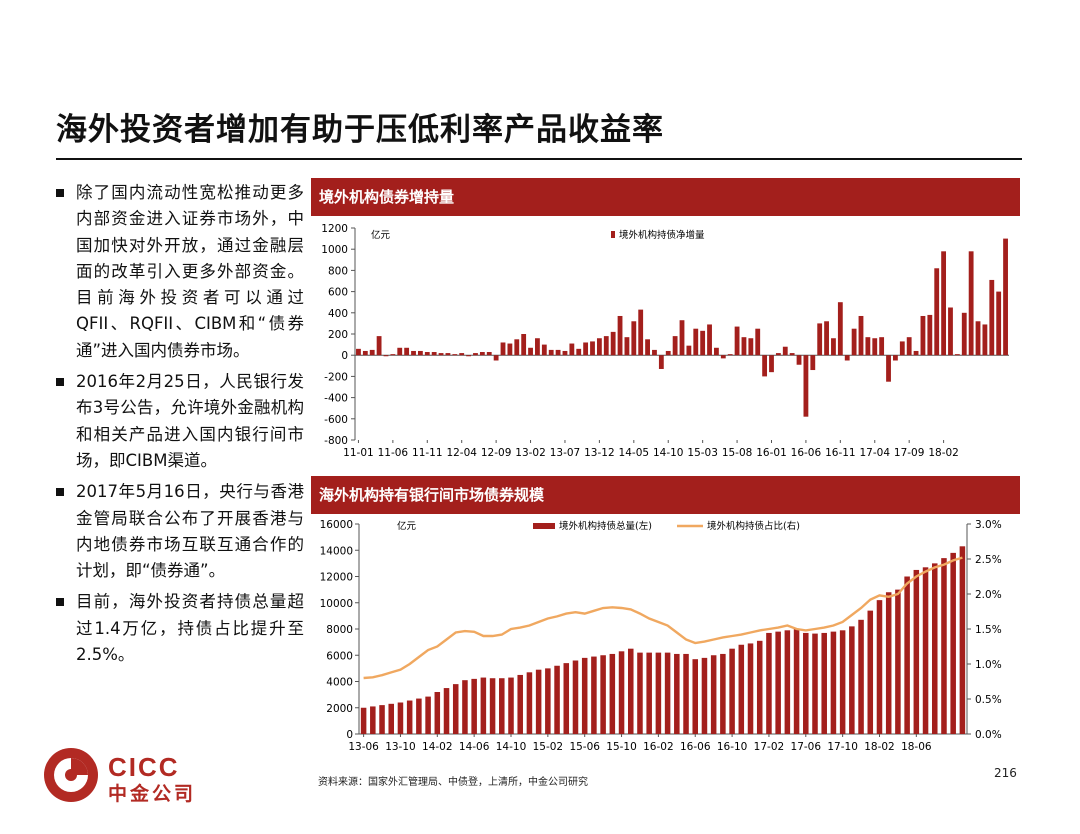  What do you see at coordinates (339, 683) in the screenshot?
I see `chart2-y-tick-label: 4000` at bounding box center [339, 683].